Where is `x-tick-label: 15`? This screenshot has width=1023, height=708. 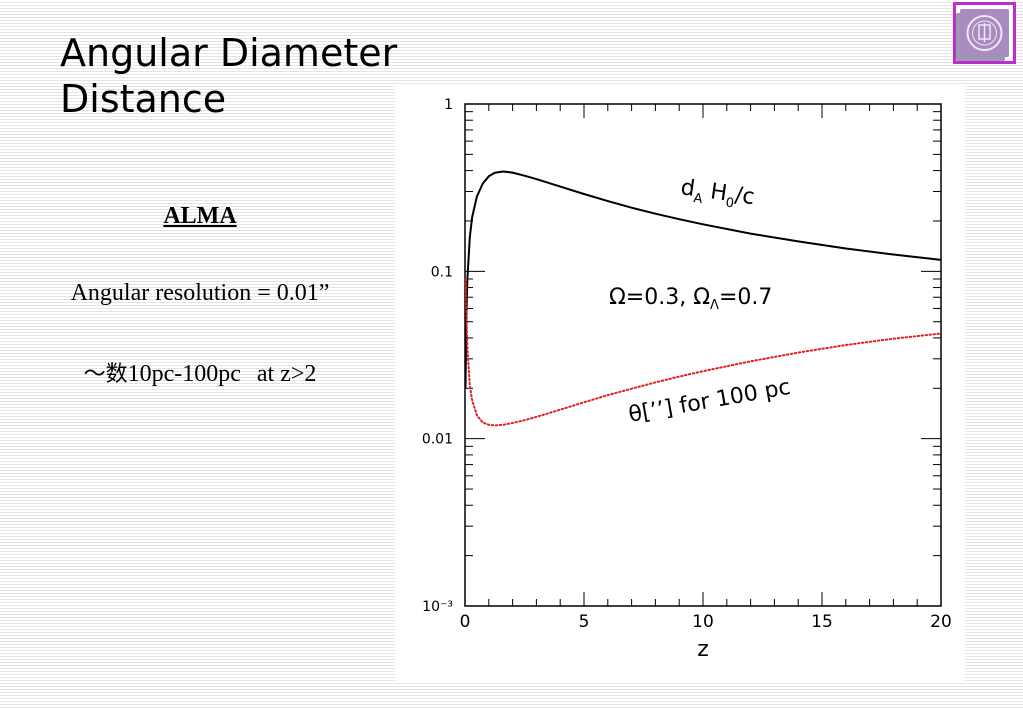
x-tick-label: 15 is located at coordinates (822, 622).